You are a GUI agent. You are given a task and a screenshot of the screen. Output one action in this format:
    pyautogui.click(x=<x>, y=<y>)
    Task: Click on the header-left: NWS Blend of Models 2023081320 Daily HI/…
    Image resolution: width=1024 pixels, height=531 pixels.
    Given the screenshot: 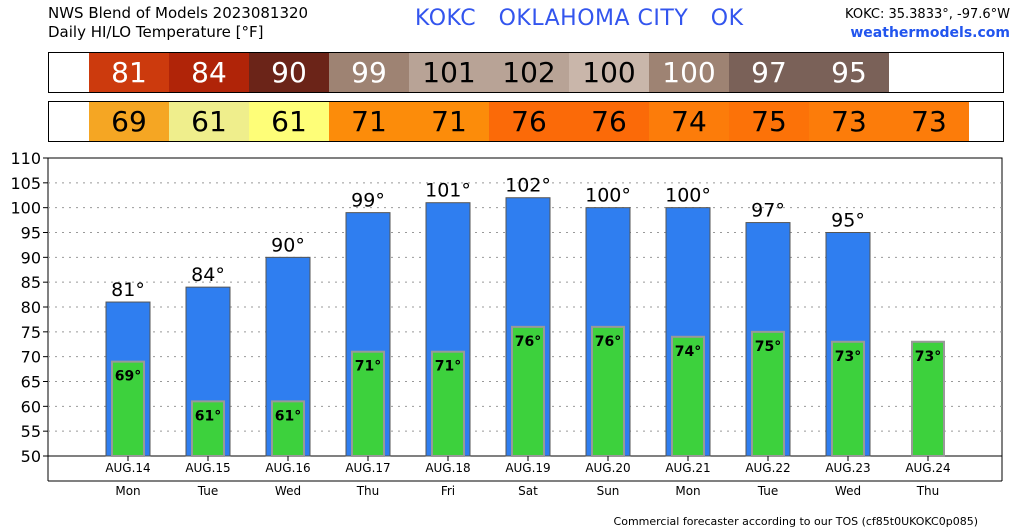 What is the action you would take?
    pyautogui.click(x=178, y=23)
    